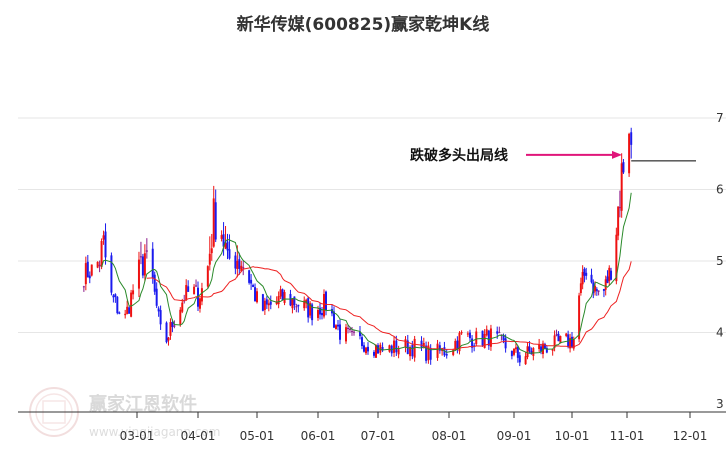 The image size is (726, 450). What do you see at coordinates (257, 436) in the screenshot?
I see `x-tick-label: 05-01` at bounding box center [257, 436].